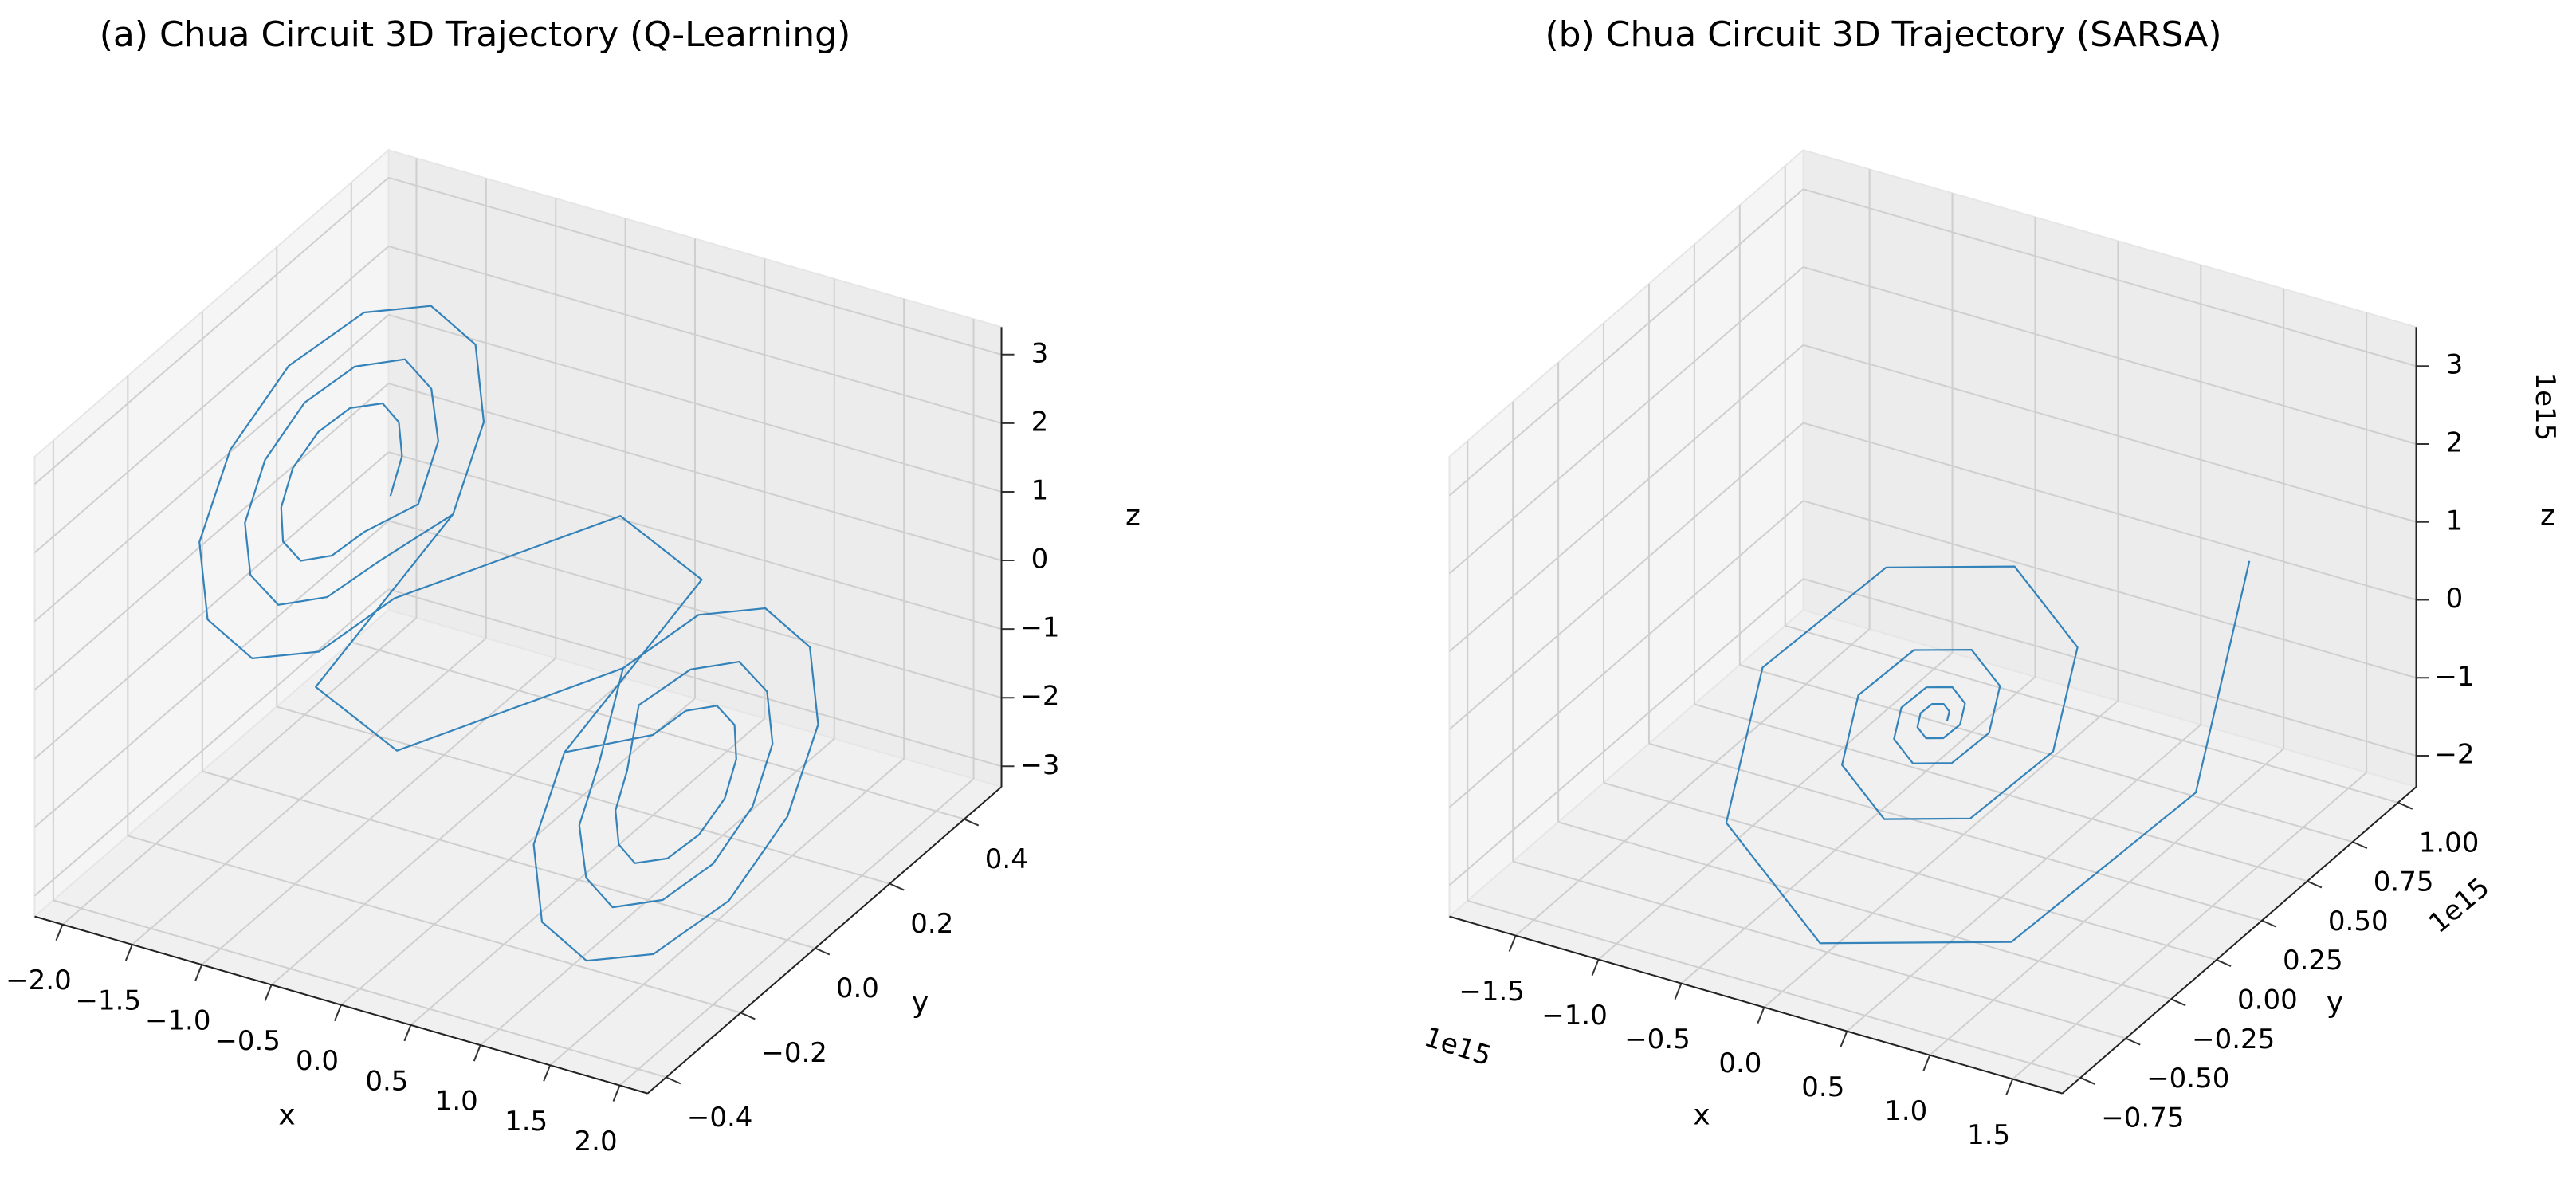  I want to click on chart-title: (b) Chua Circuit 3D Trajectory (SARSA), so click(1883, 34).